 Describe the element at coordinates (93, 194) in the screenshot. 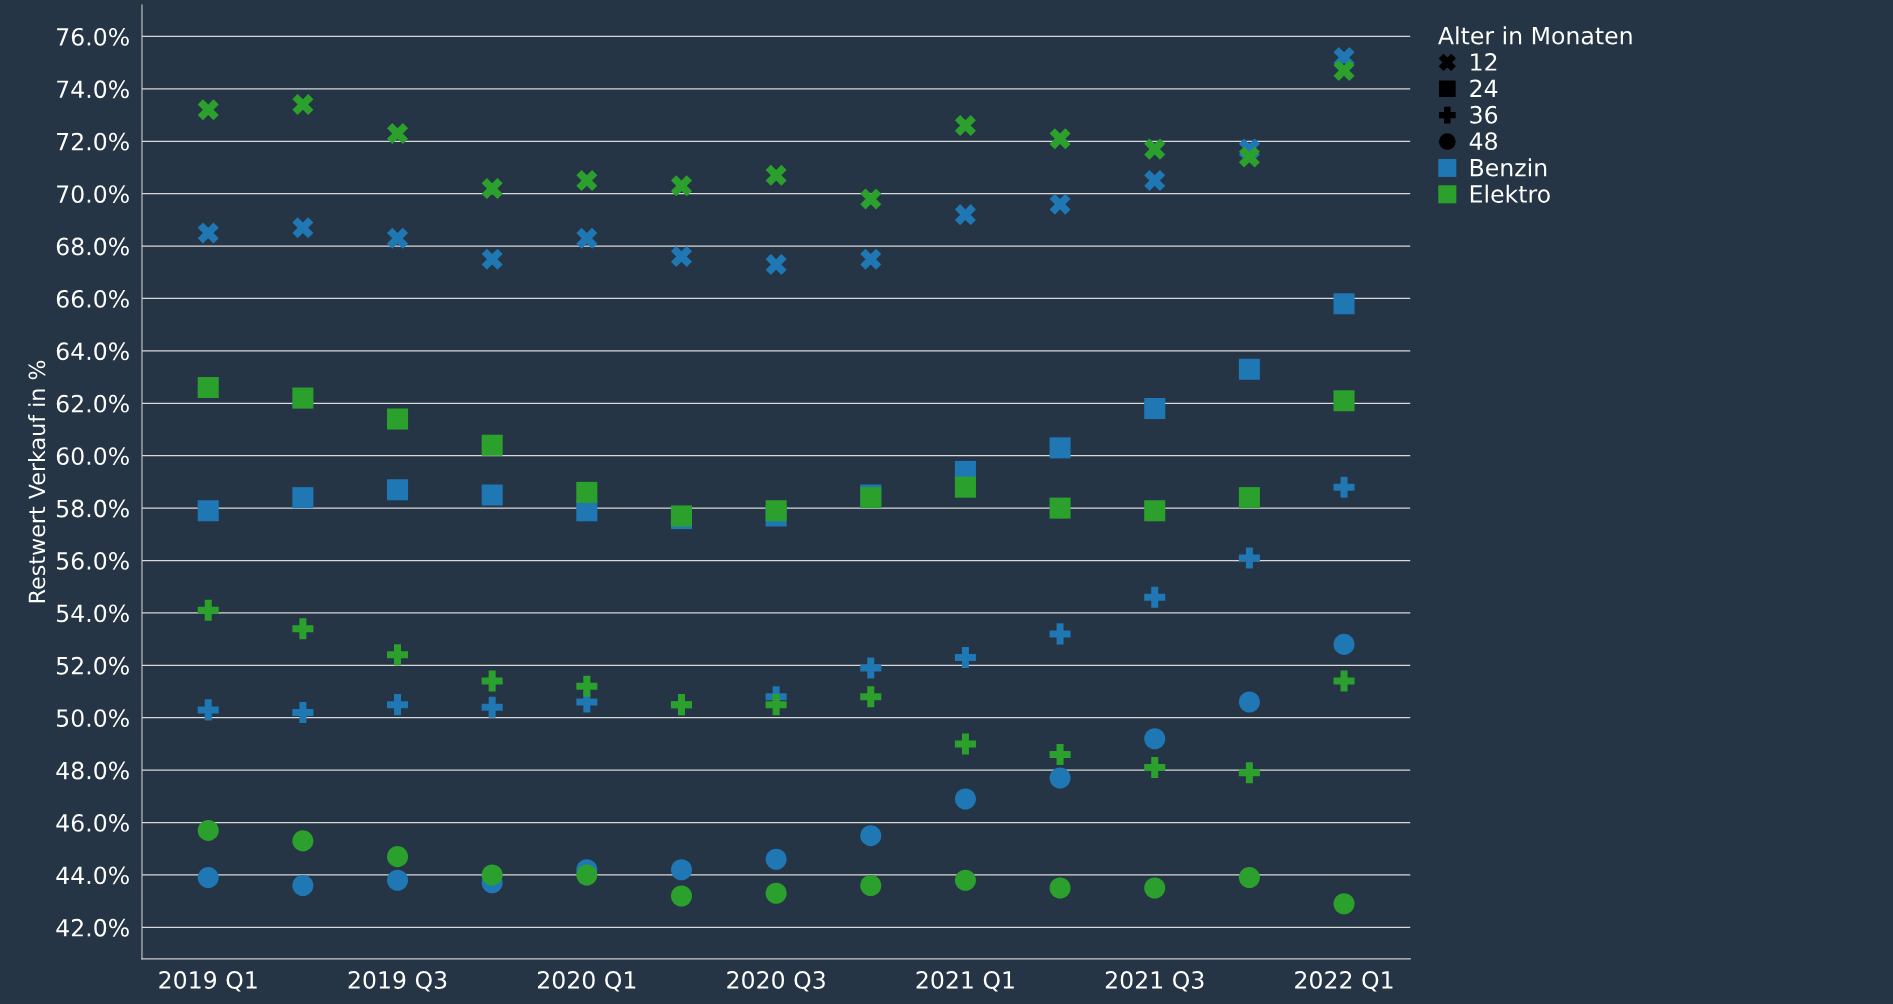

I see `y-tick-label: 70.0%` at that location.